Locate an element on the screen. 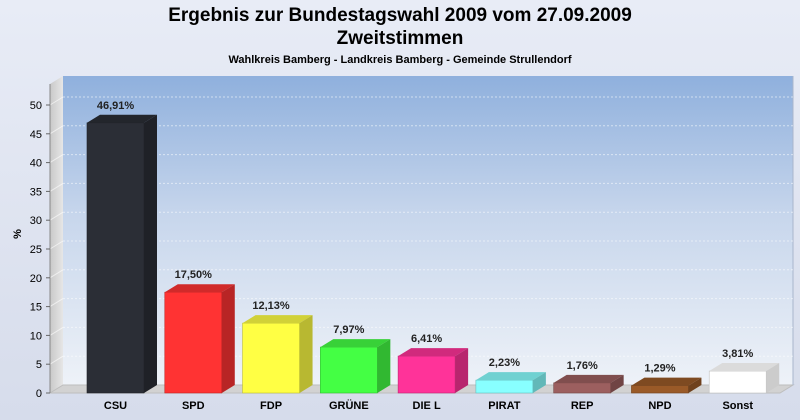 The height and width of the screenshot is (420, 800). plot-left-wall is located at coordinates (56, 234).